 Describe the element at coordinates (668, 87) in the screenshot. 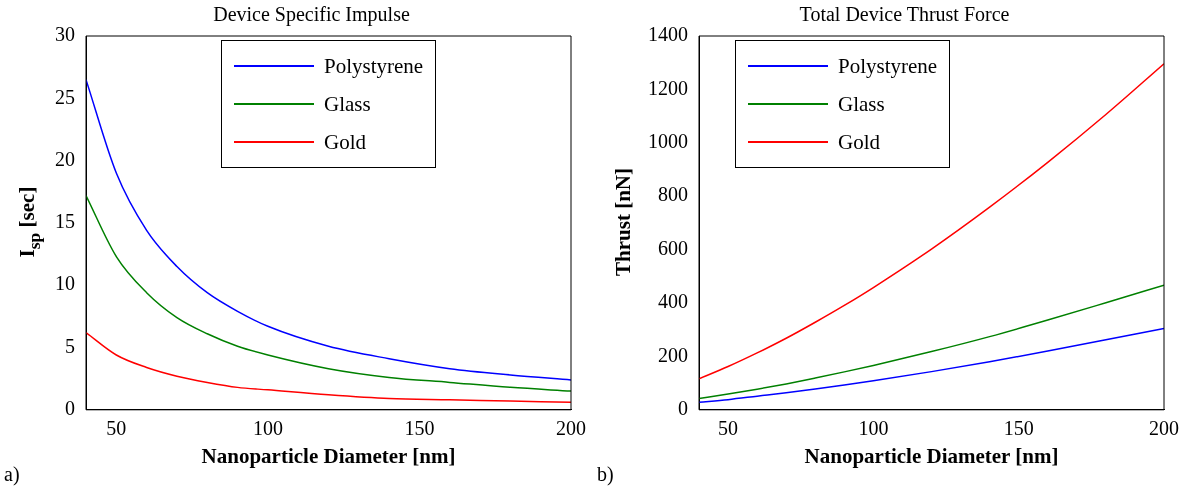

I see `y-tick-label: 1200` at that location.